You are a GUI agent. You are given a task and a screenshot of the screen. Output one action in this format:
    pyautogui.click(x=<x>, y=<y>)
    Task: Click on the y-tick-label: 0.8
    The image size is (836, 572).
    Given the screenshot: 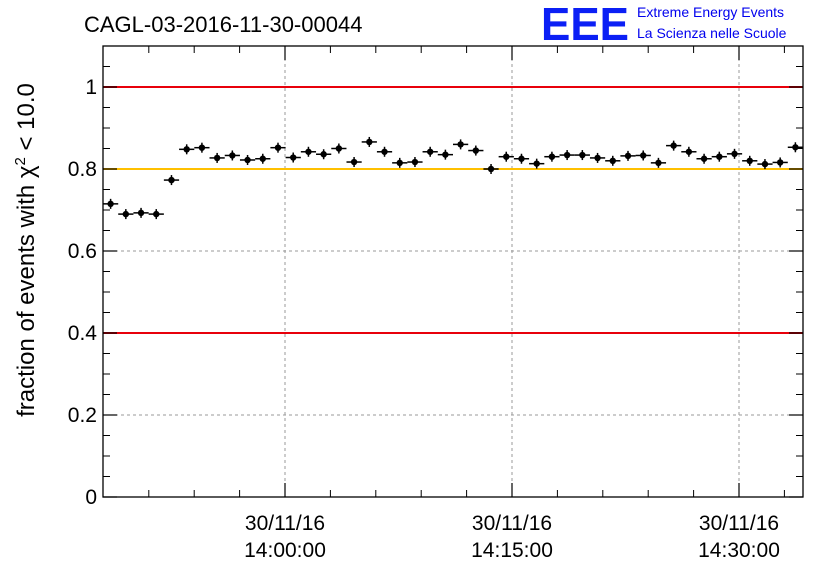 What is the action you would take?
    pyautogui.click(x=82, y=169)
    